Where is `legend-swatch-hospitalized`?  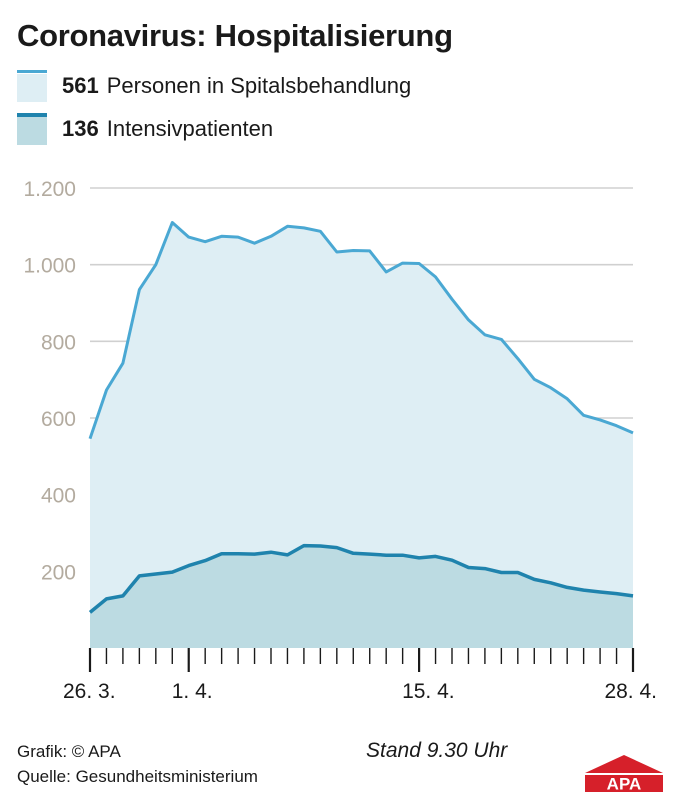
legend-swatch-hospitalized is located at coordinates (32, 86).